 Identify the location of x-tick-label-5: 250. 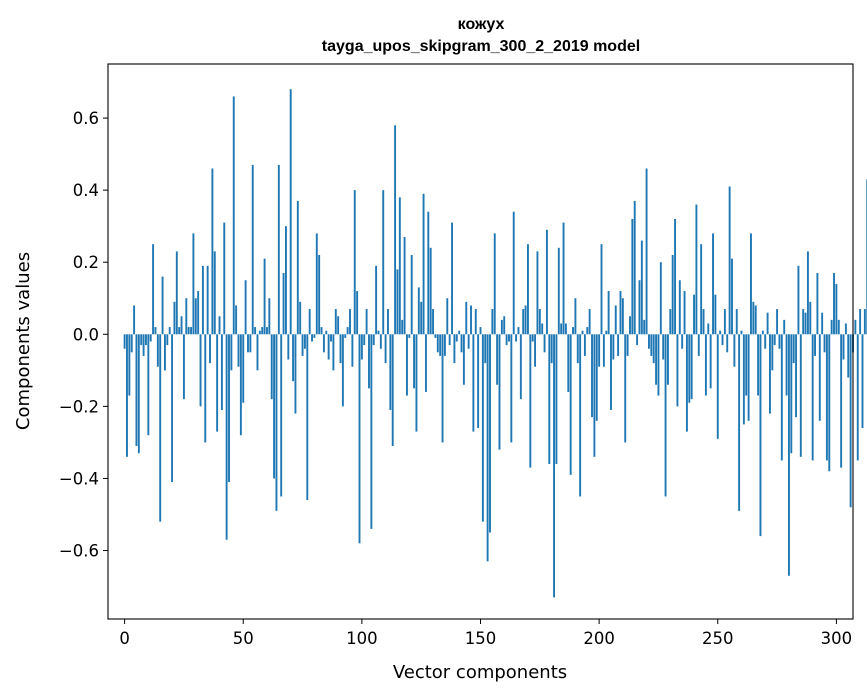
(718, 638).